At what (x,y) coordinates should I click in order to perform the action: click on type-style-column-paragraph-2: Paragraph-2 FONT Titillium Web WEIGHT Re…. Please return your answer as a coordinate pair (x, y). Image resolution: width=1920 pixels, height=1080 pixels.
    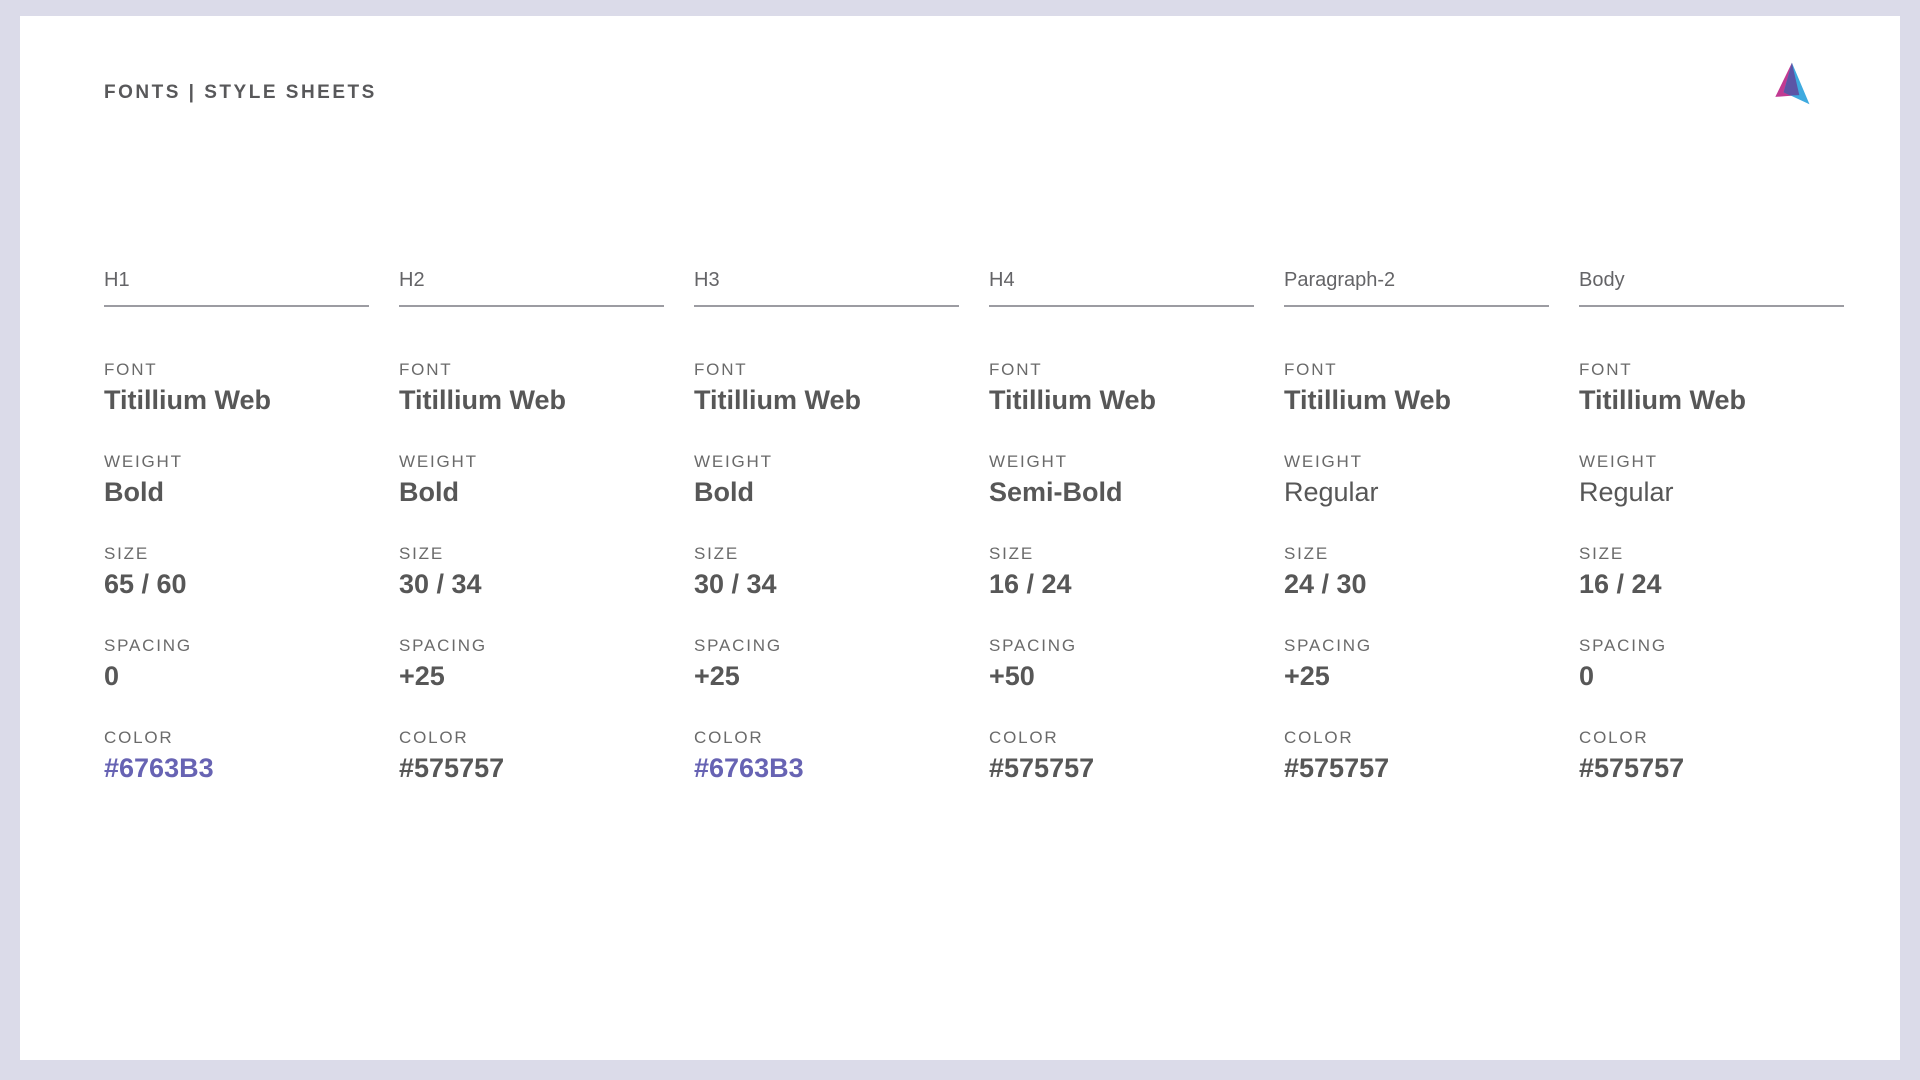
    Looking at the image, I should click on (1416, 543).